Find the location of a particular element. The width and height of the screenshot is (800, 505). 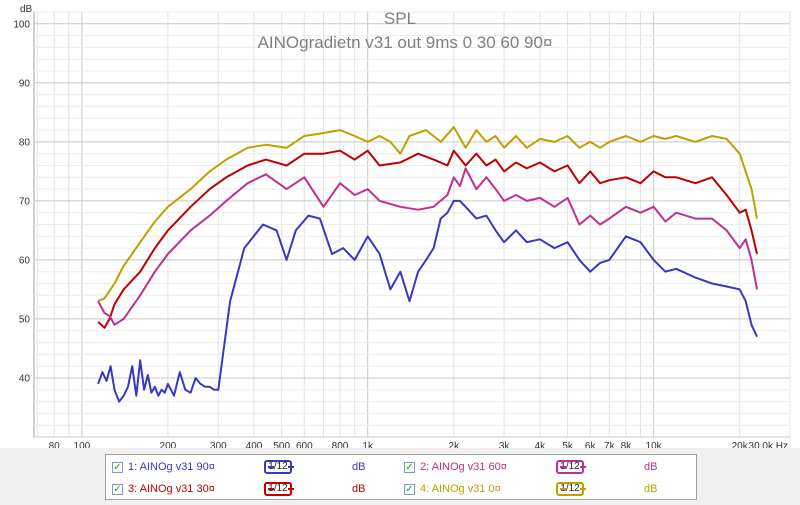

y-axis-label: dB is located at coordinates (26, 9).